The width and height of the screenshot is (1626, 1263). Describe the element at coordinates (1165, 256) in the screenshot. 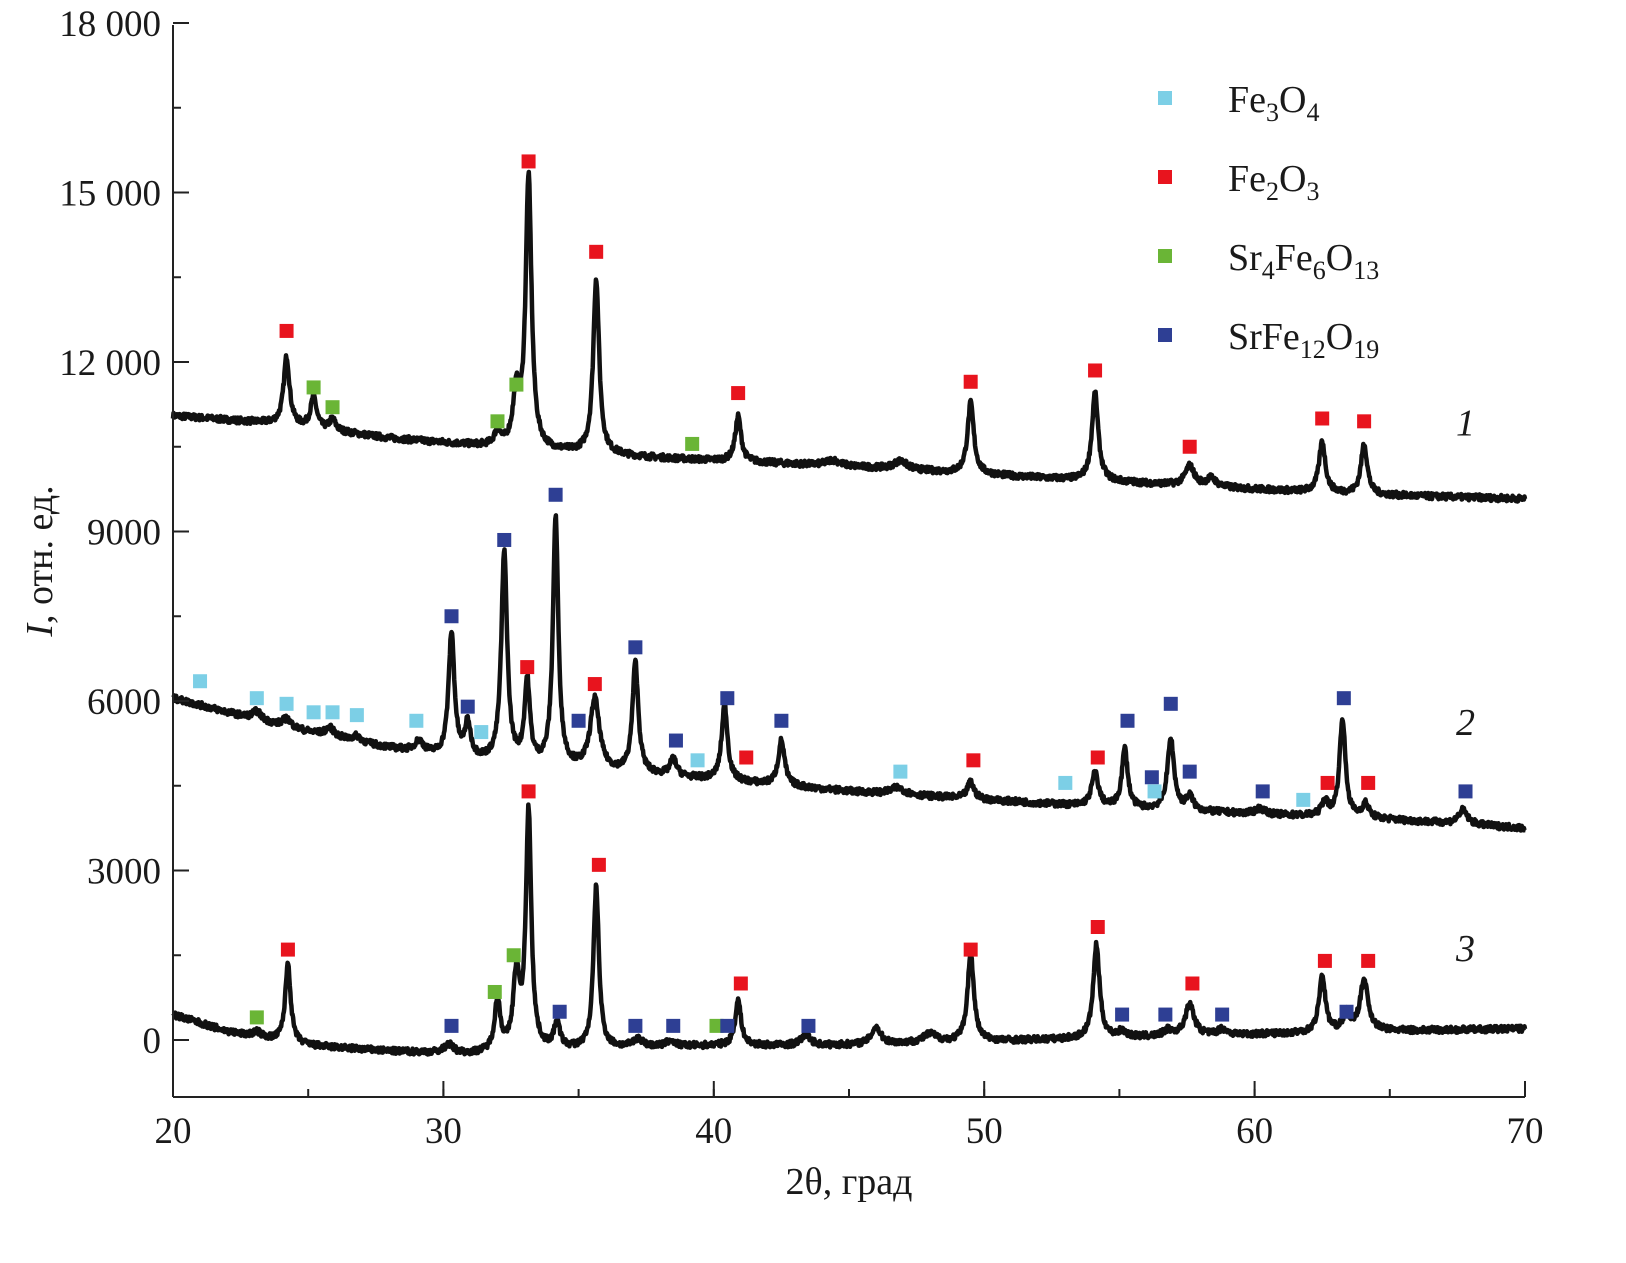

I see `legend-swatch-sr4fe6o13` at that location.